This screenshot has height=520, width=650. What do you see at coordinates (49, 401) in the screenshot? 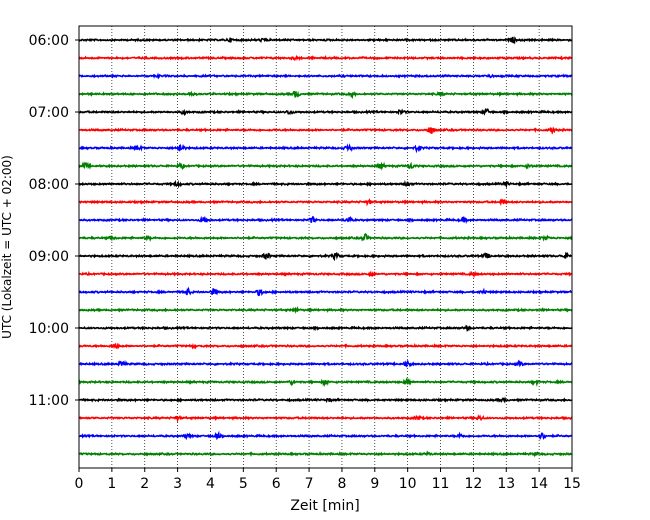
I see `y-tick-label: 11:00` at bounding box center [49, 401].